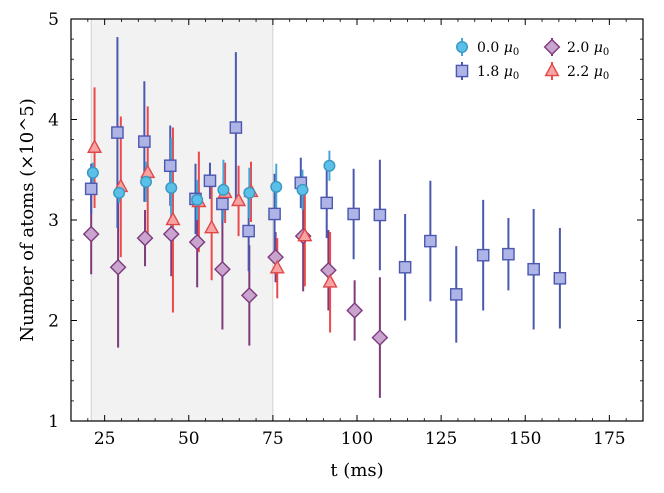 The image size is (664, 493). Describe the element at coordinates (53, 422) in the screenshot. I see `y-tick-label: 1` at that location.